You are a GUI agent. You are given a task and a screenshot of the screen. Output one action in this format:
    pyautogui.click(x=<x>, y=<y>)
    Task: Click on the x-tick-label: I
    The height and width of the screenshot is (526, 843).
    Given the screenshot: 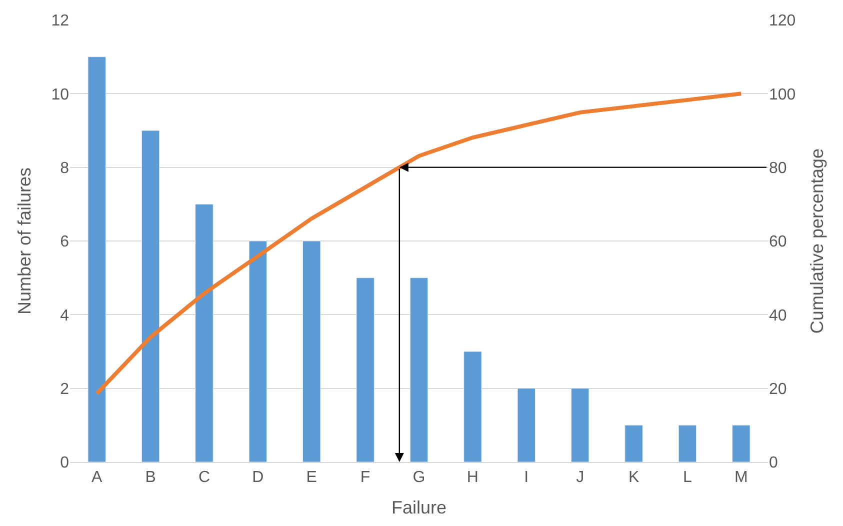 What is the action you would take?
    pyautogui.click(x=526, y=477)
    